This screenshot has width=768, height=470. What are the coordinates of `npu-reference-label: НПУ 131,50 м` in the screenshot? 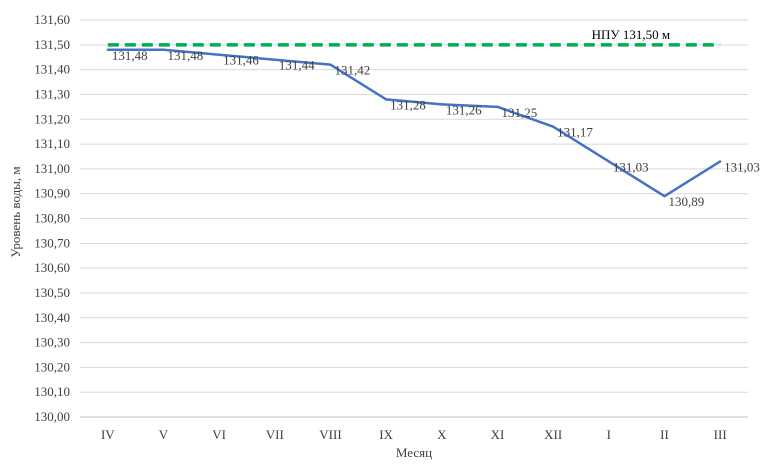 It's located at (631, 34).